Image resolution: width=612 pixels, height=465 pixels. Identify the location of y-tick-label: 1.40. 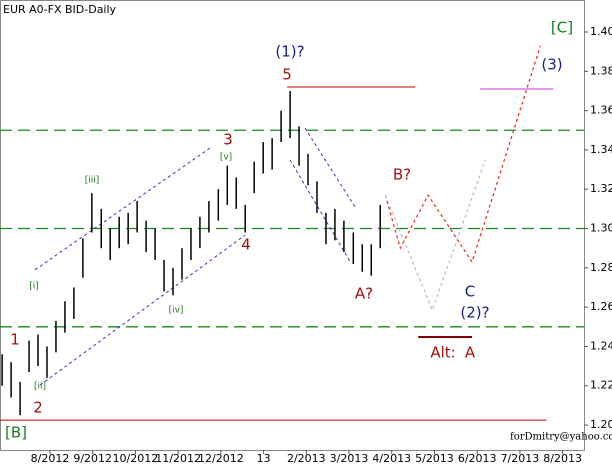
(601, 31).